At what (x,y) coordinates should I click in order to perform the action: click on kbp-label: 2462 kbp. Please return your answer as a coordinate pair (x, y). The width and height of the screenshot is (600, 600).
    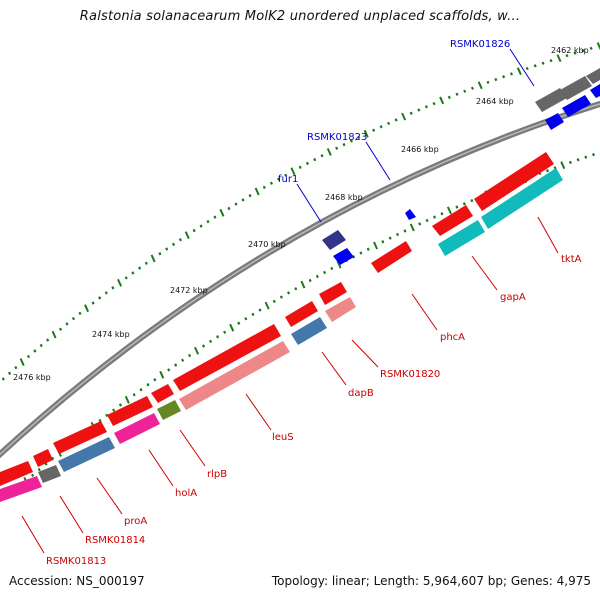
    Looking at the image, I should click on (570, 50).